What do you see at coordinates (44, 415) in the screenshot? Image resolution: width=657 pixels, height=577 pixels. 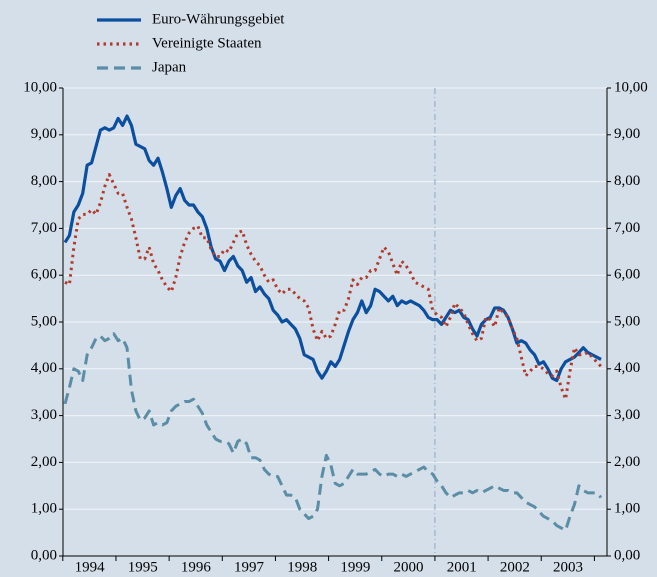 I see `y-tick-label: 3,00` at bounding box center [44, 415].